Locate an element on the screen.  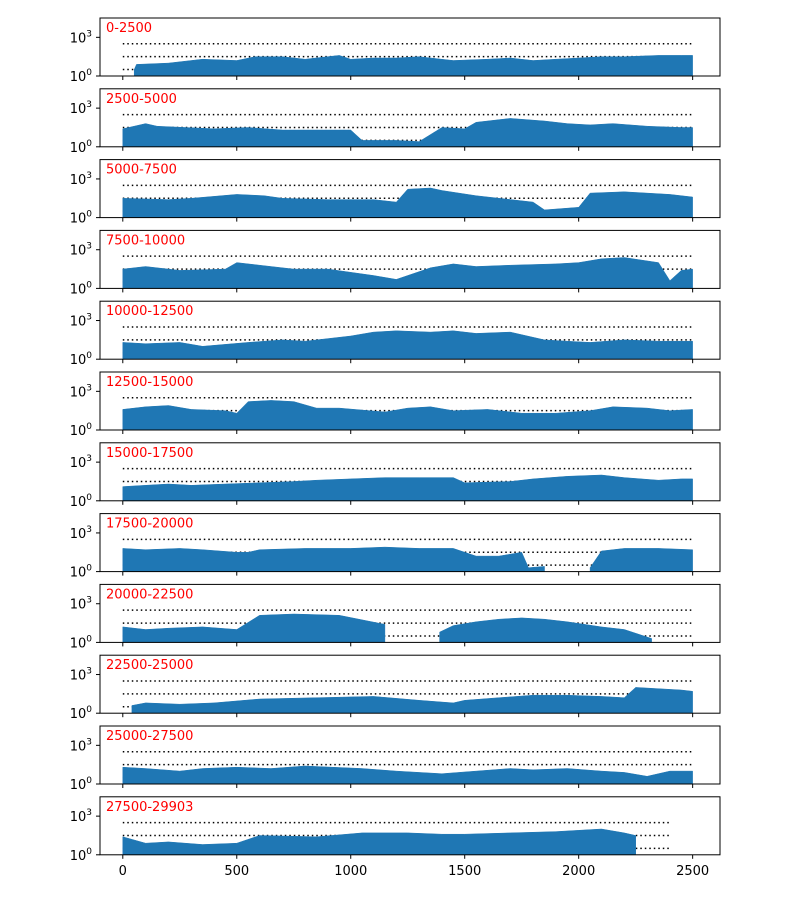
x-tick-label: 0 is located at coordinates (123, 871).